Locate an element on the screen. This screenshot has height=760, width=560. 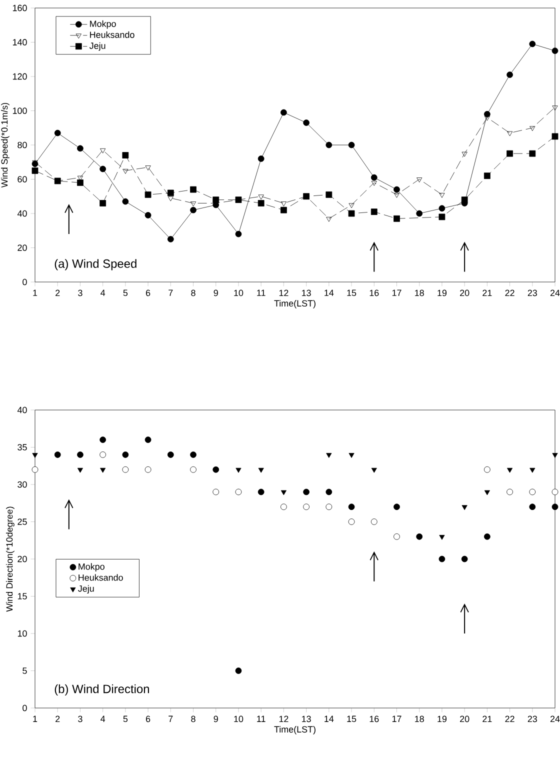
y-tick-label: 35 is located at coordinates (22, 447).